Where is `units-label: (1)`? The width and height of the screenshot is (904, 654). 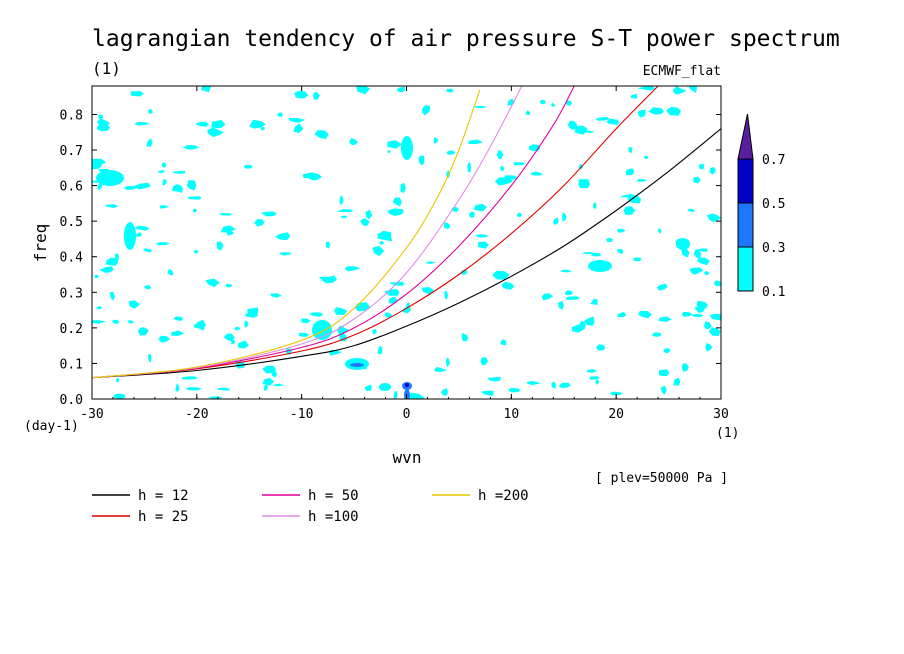 units-label: (1) is located at coordinates (106, 68).